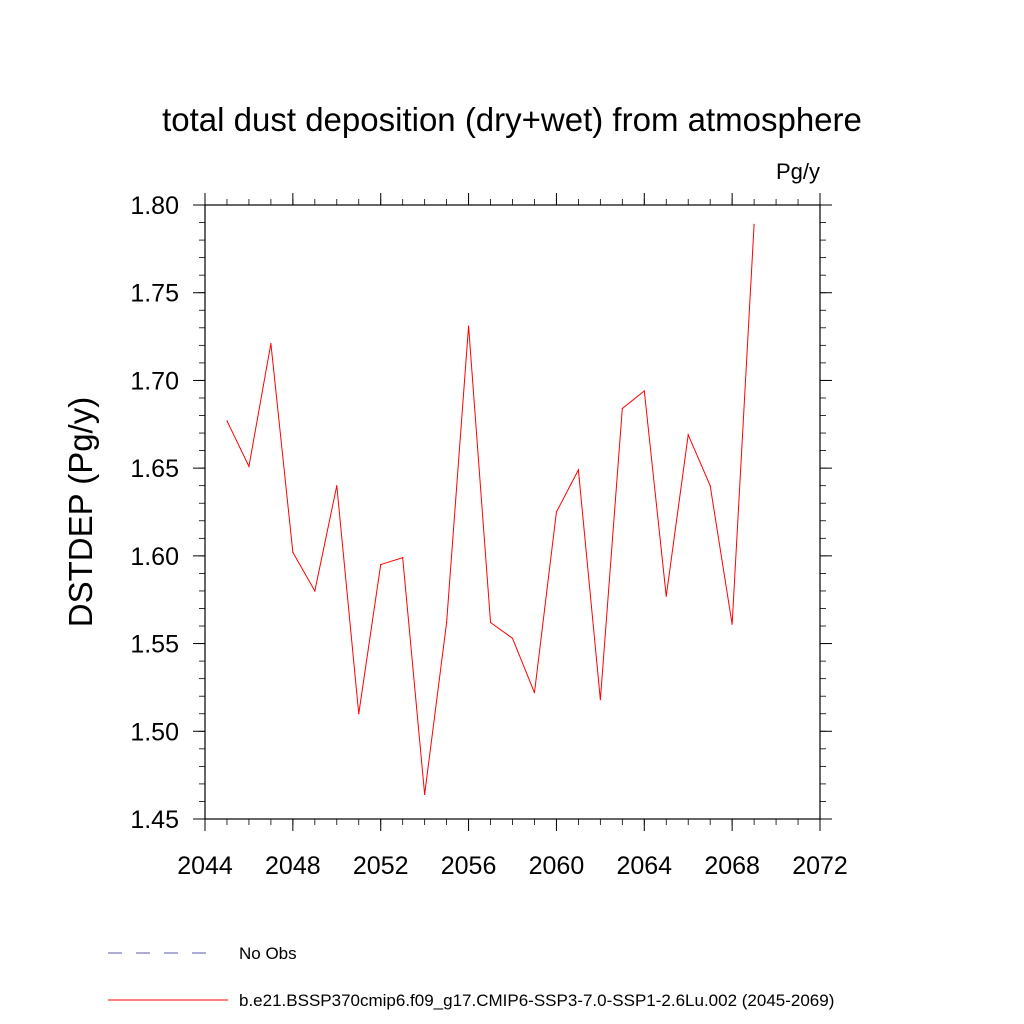  Describe the element at coordinates (534, 693) in the screenshot. I see `data-point-2059` at that location.